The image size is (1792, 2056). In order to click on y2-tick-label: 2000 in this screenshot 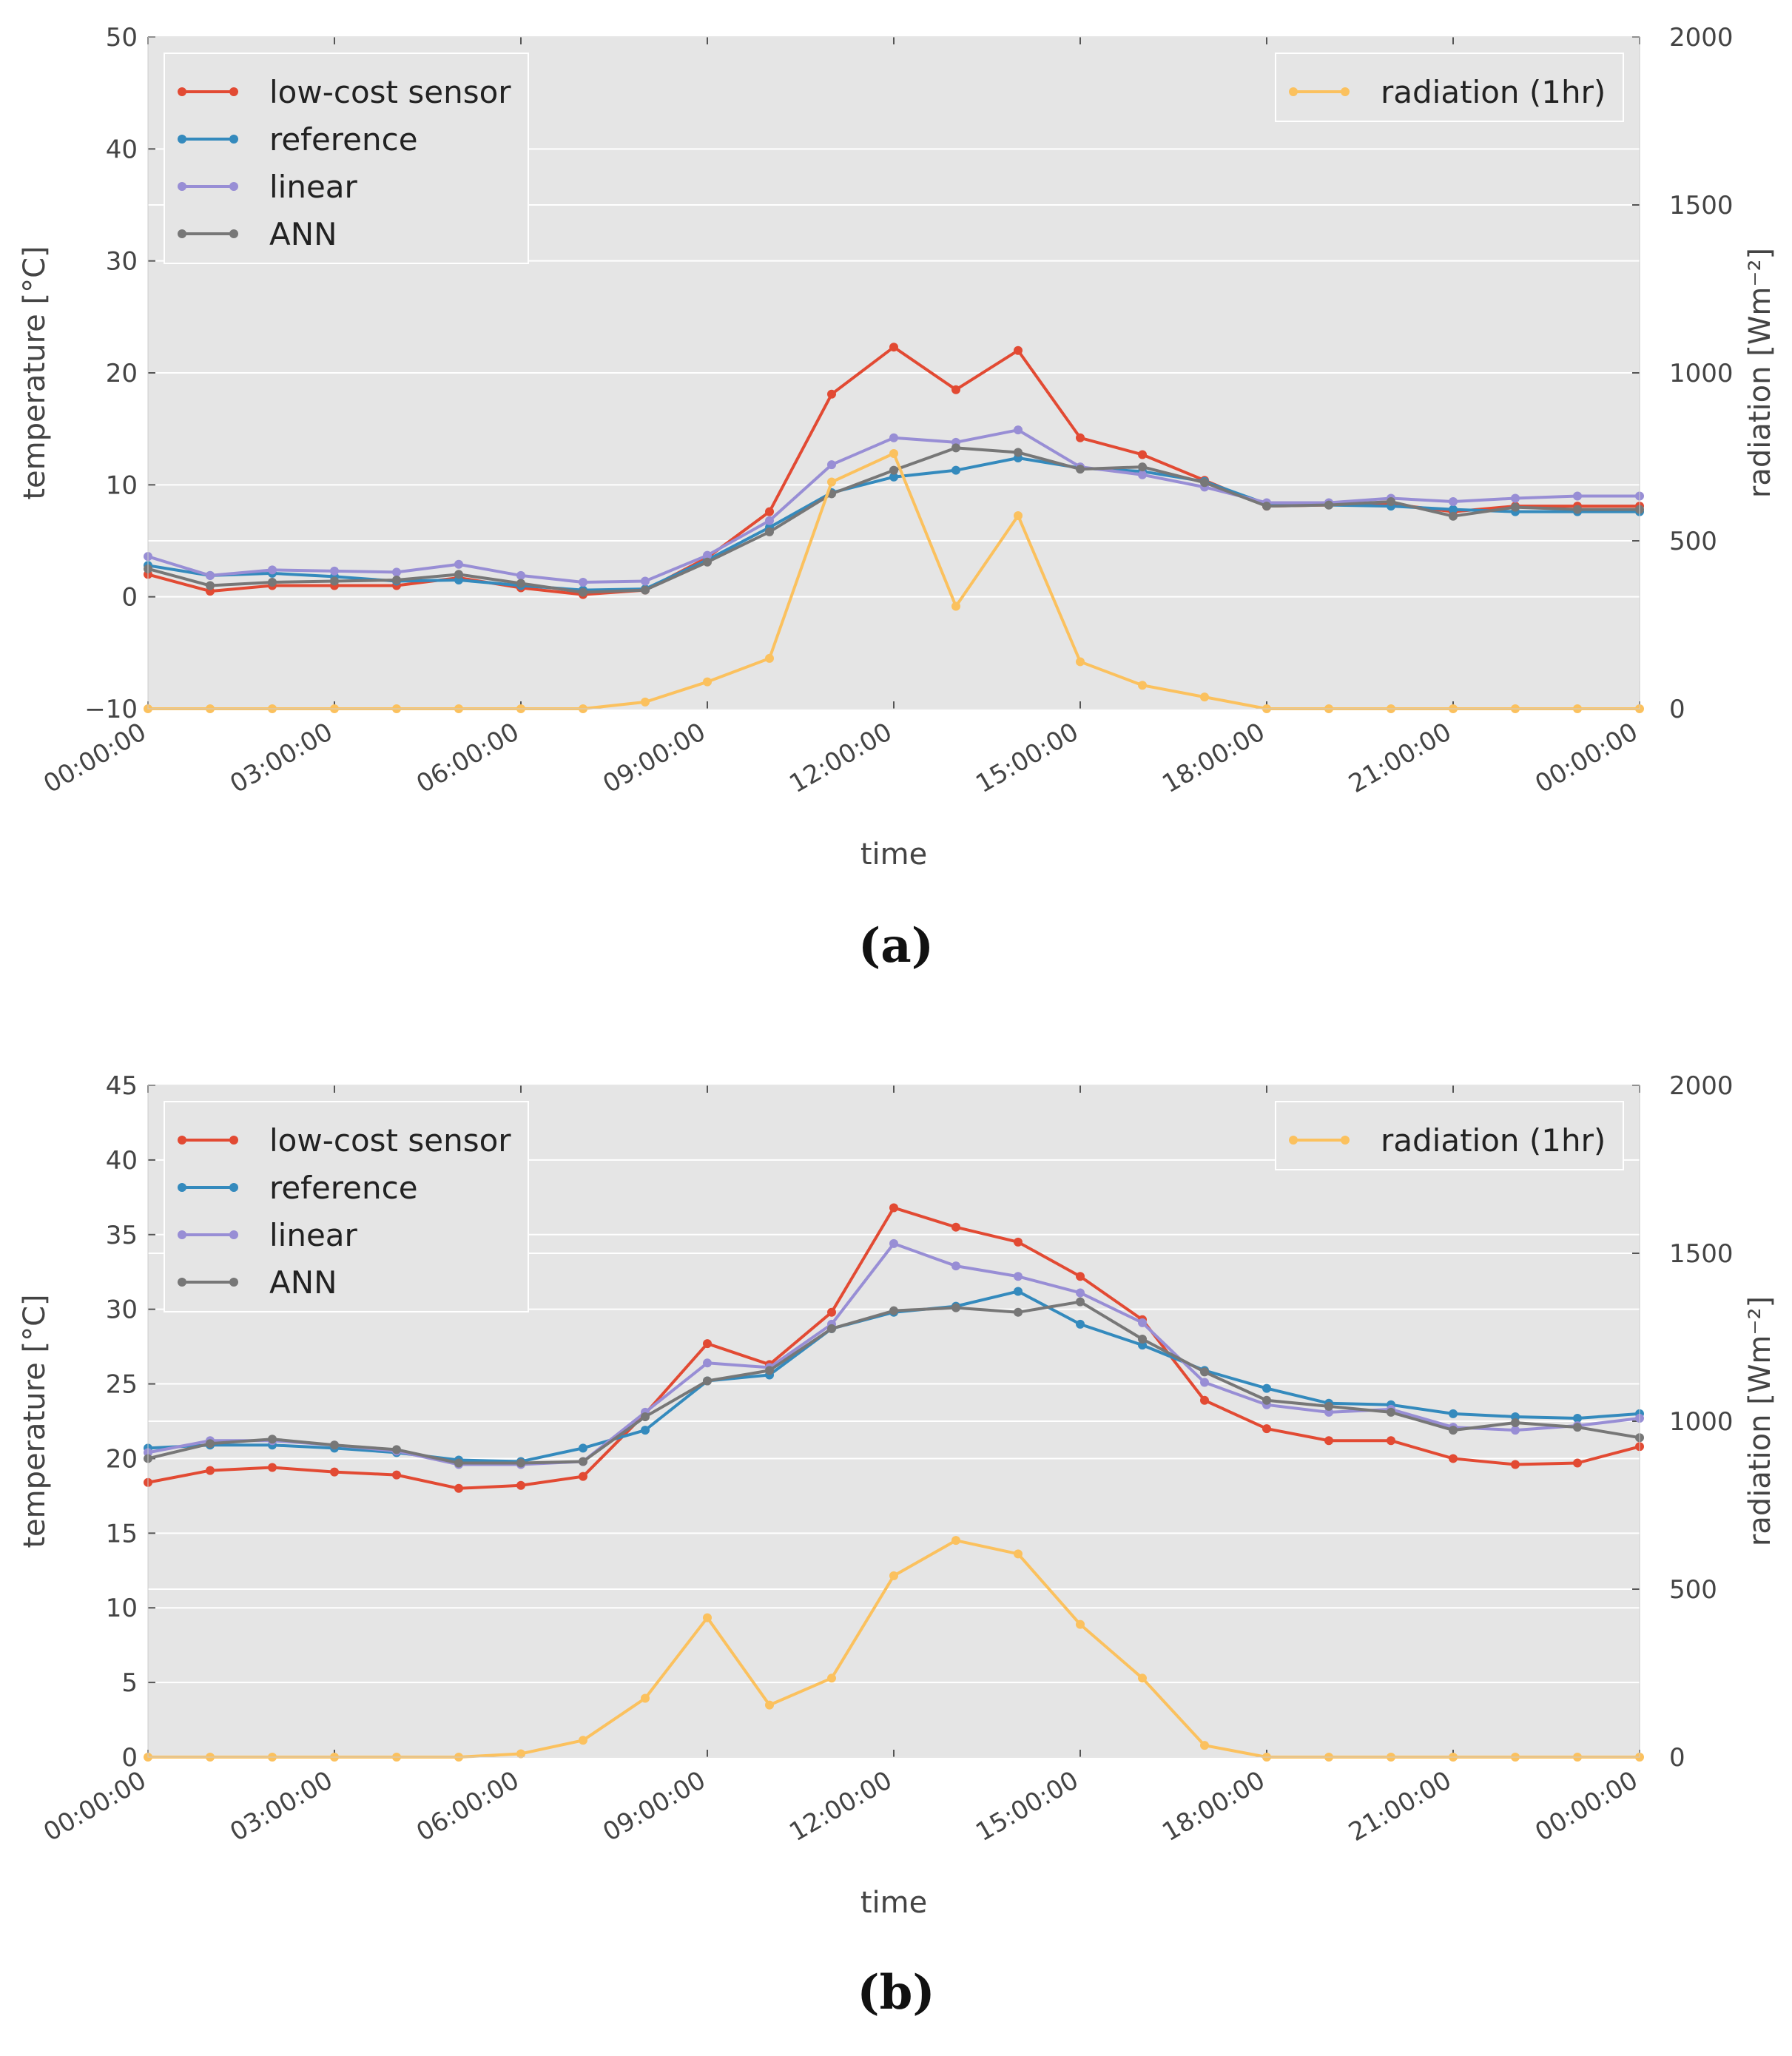, I will do `click(1701, 38)`.